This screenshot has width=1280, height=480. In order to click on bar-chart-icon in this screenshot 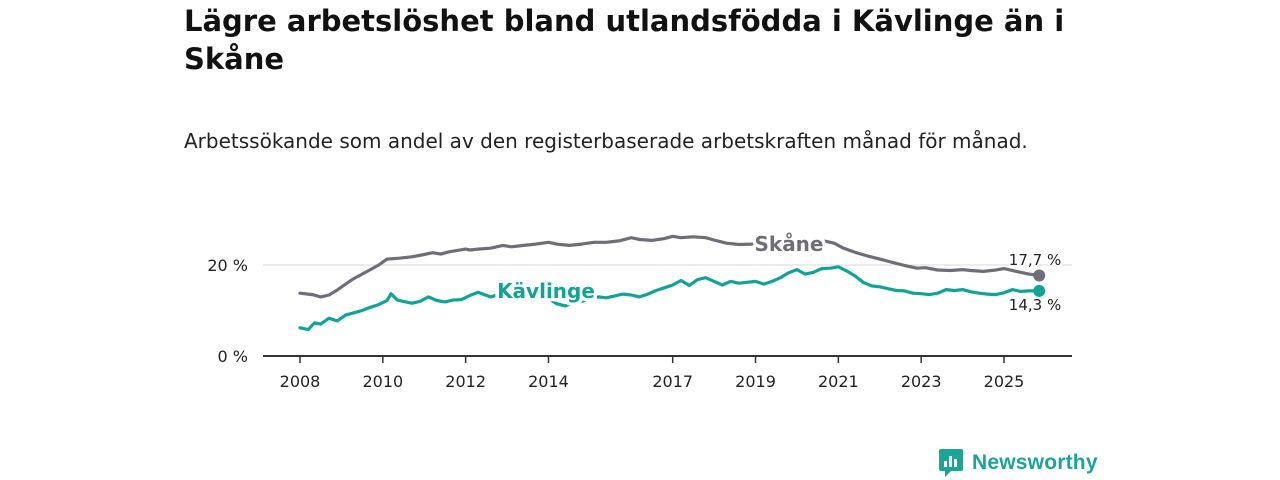, I will do `click(951, 463)`.